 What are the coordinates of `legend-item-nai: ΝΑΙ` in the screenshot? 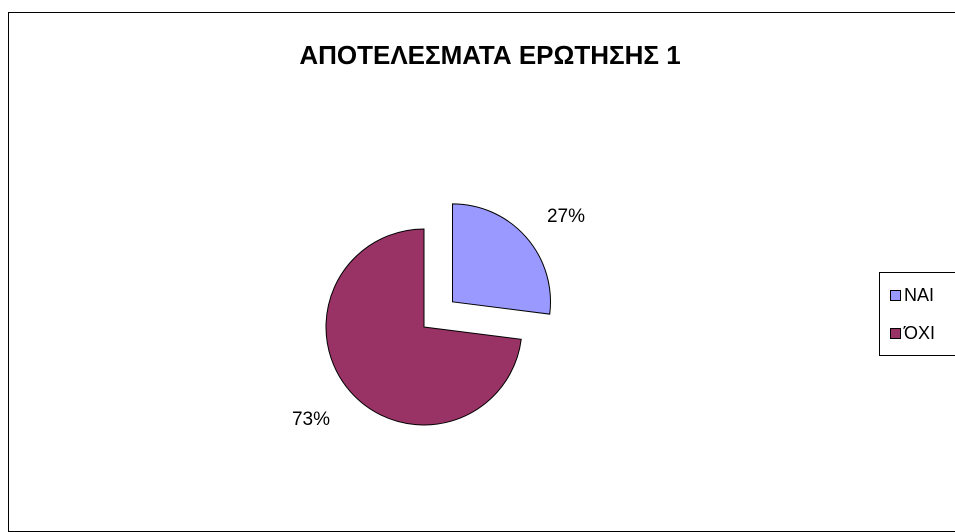 It's located at (912, 295).